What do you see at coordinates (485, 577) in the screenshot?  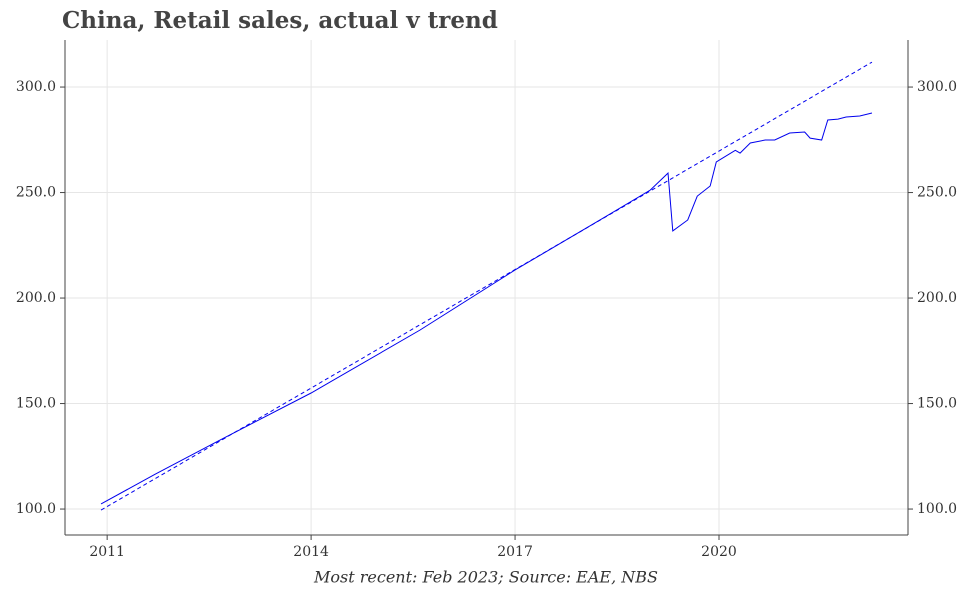 I see `x-axis-label: Most recent: Feb 2023; Source: EAE, NBS` at bounding box center [485, 577].